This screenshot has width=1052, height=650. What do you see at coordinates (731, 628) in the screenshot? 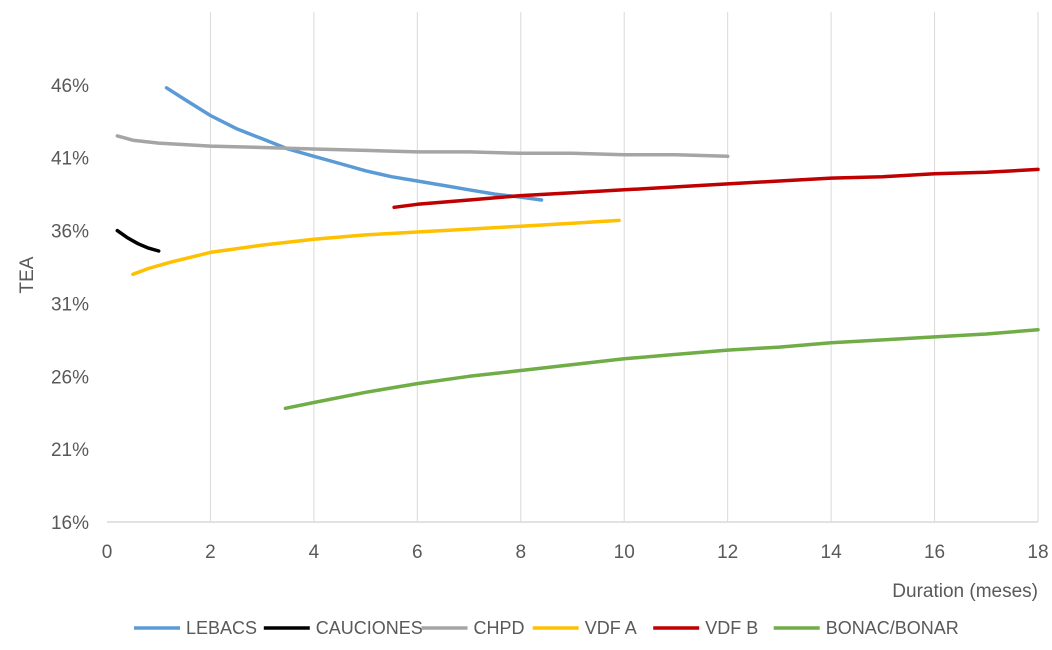
I see `legend-label-vdf-b: VDF B` at bounding box center [731, 628].